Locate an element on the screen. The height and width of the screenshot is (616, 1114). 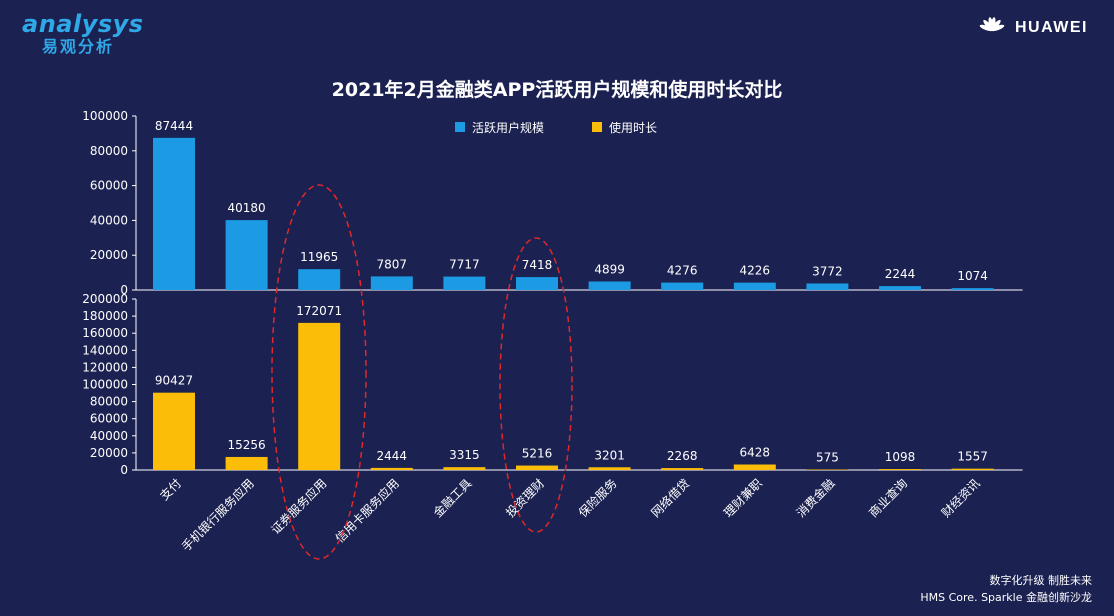
chart-legend: 活跃用户规模 使用时长 is located at coordinates (556, 127).